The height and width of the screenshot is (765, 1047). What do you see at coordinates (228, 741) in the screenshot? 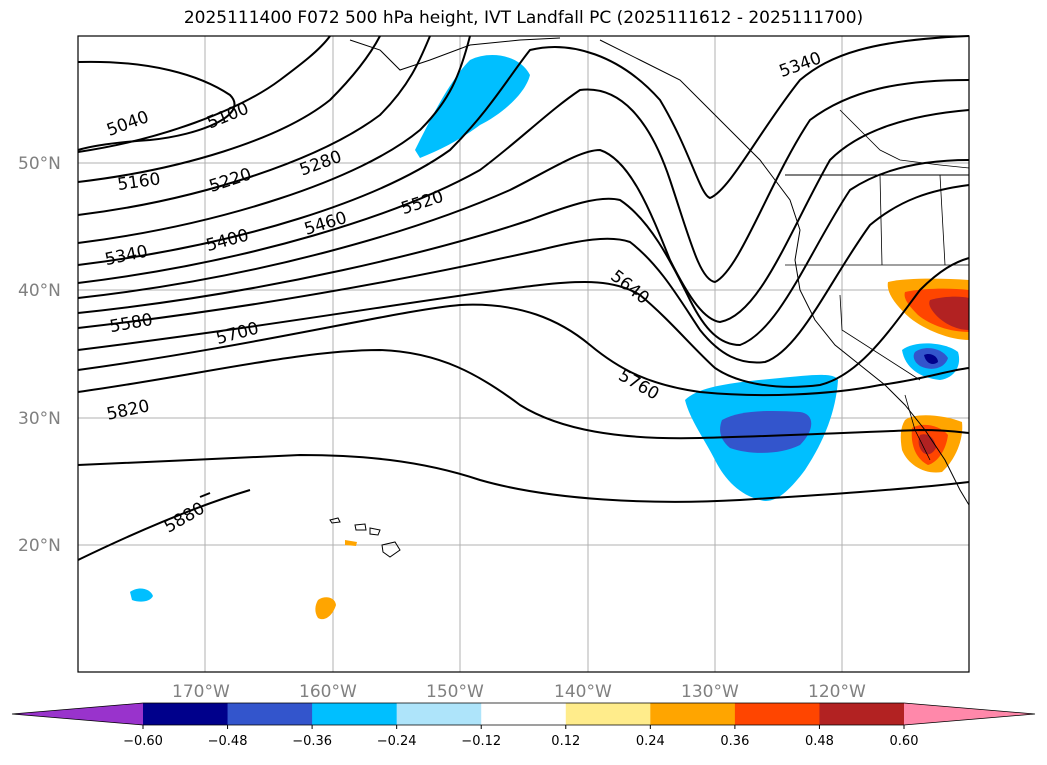
I see `colorbar-tick-label: −0.48` at bounding box center [228, 741].